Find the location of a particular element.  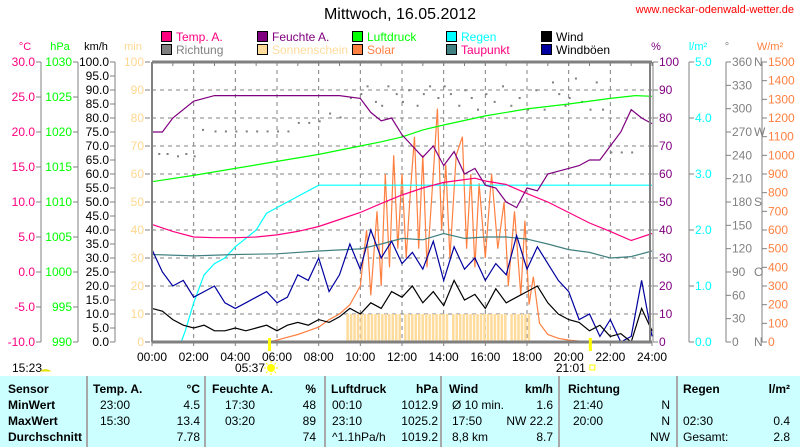

sun-tick-label: 50 is located at coordinates (138, 202).